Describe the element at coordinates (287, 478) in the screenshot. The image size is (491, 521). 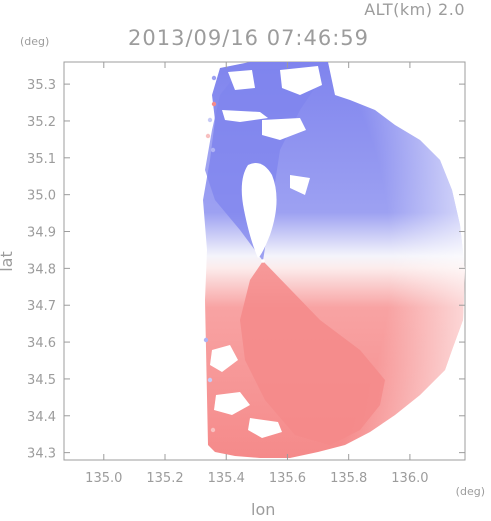
I see `x-tick-label: 135.6` at that location.